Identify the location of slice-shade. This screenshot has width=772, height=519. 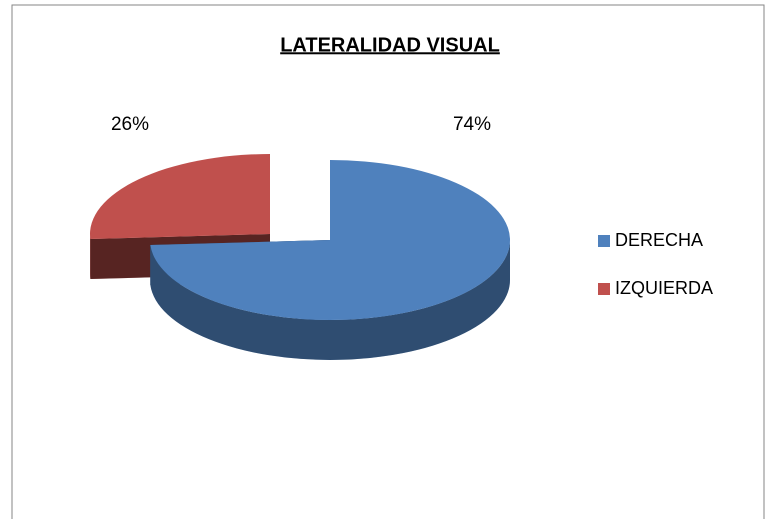
(330, 300).